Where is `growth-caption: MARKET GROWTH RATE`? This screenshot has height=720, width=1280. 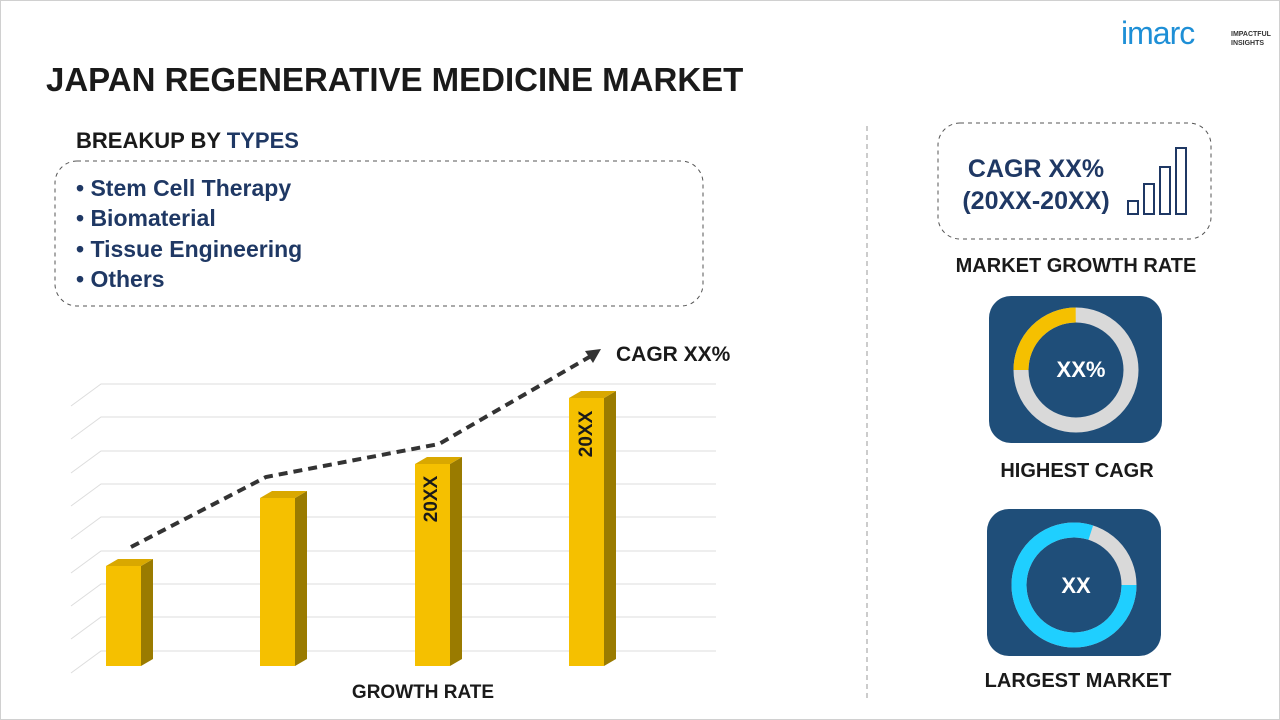 growth-caption: MARKET GROWTH RATE is located at coordinates (1076, 266).